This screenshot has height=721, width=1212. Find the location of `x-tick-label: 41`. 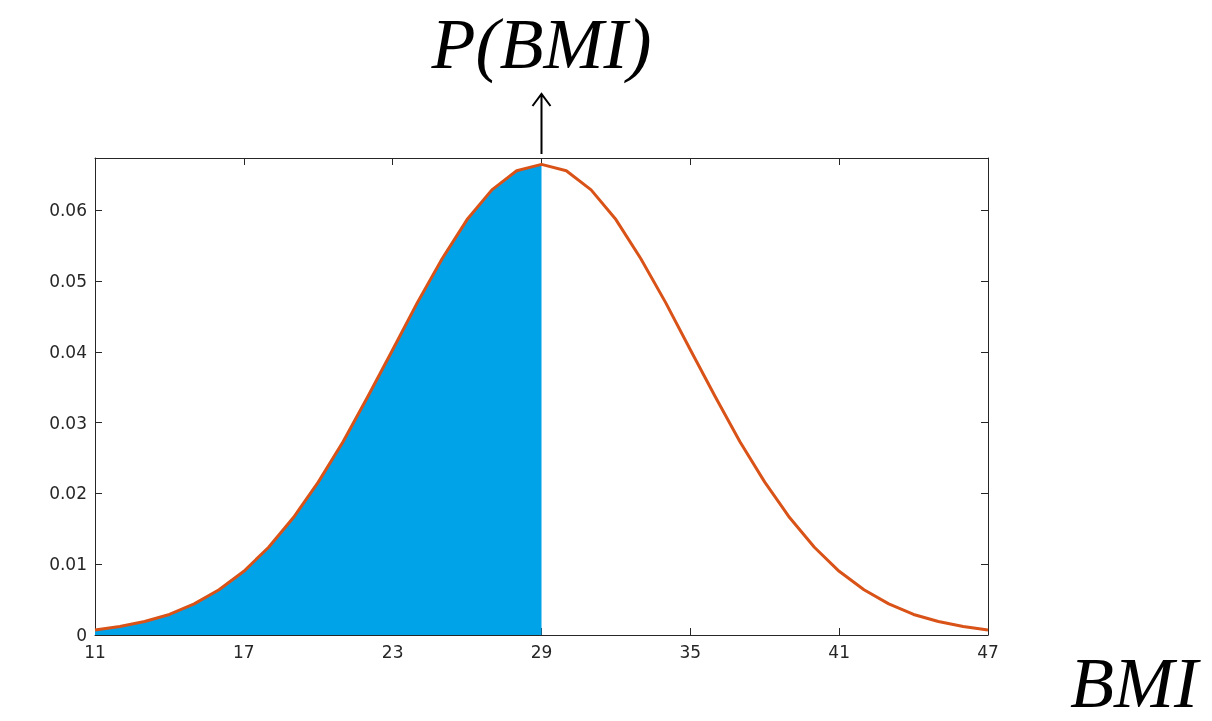

x-tick-label: 41 is located at coordinates (839, 651).